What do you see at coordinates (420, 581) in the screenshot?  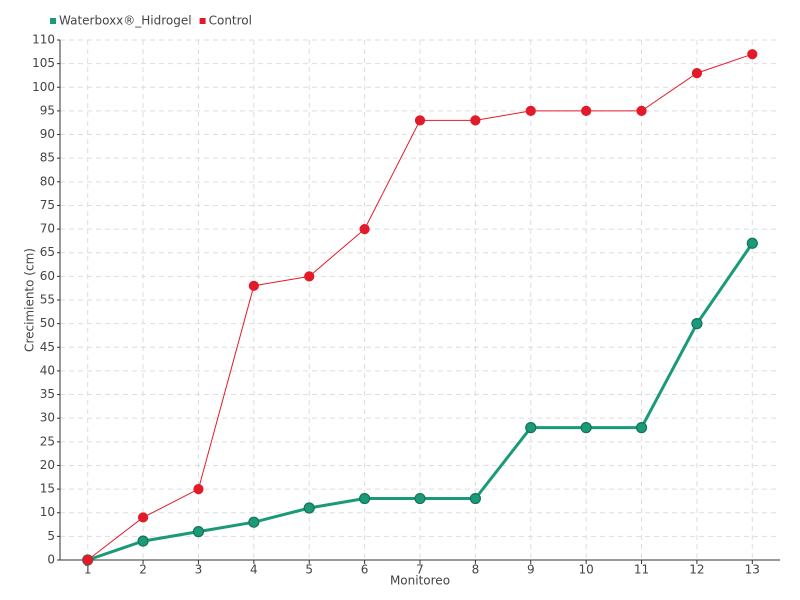 I see `x-axis-label: Monitoreo` at bounding box center [420, 581].